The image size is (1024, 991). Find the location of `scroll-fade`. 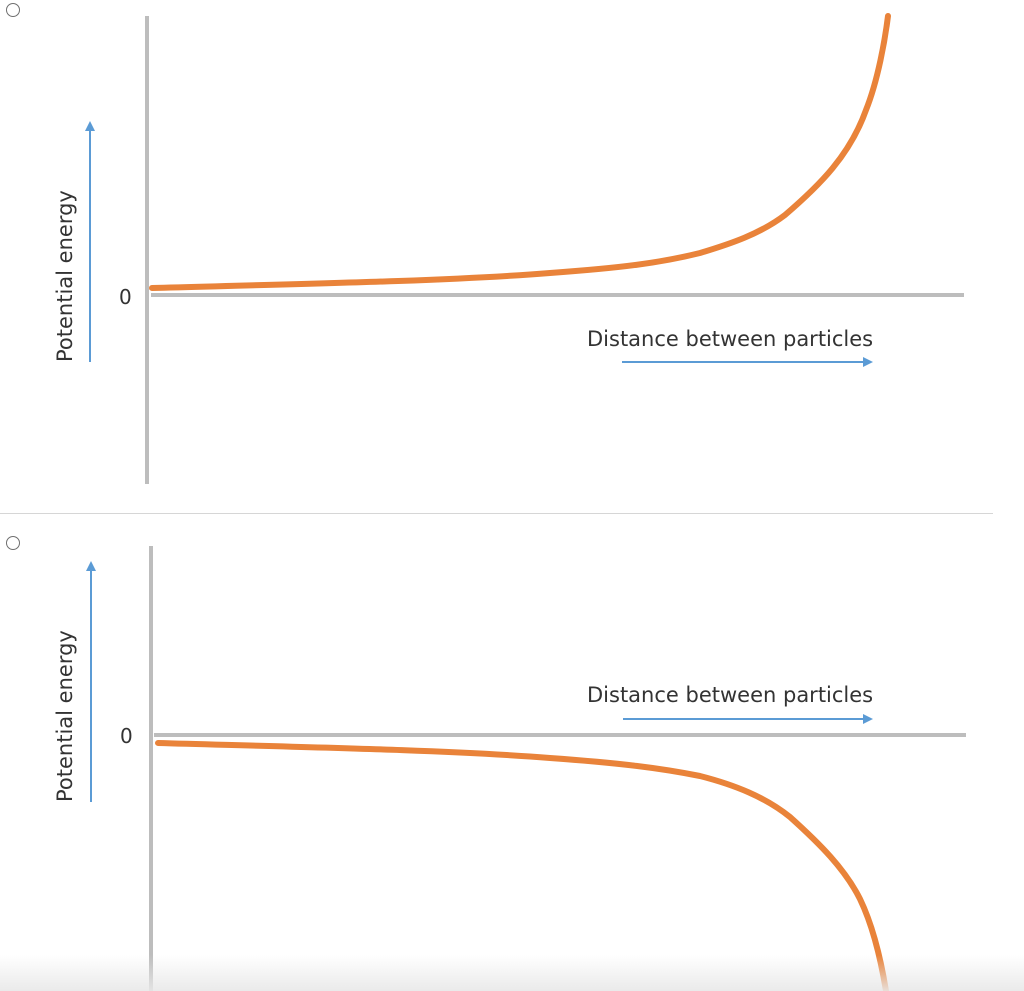

scroll-fade is located at coordinates (512, 973).